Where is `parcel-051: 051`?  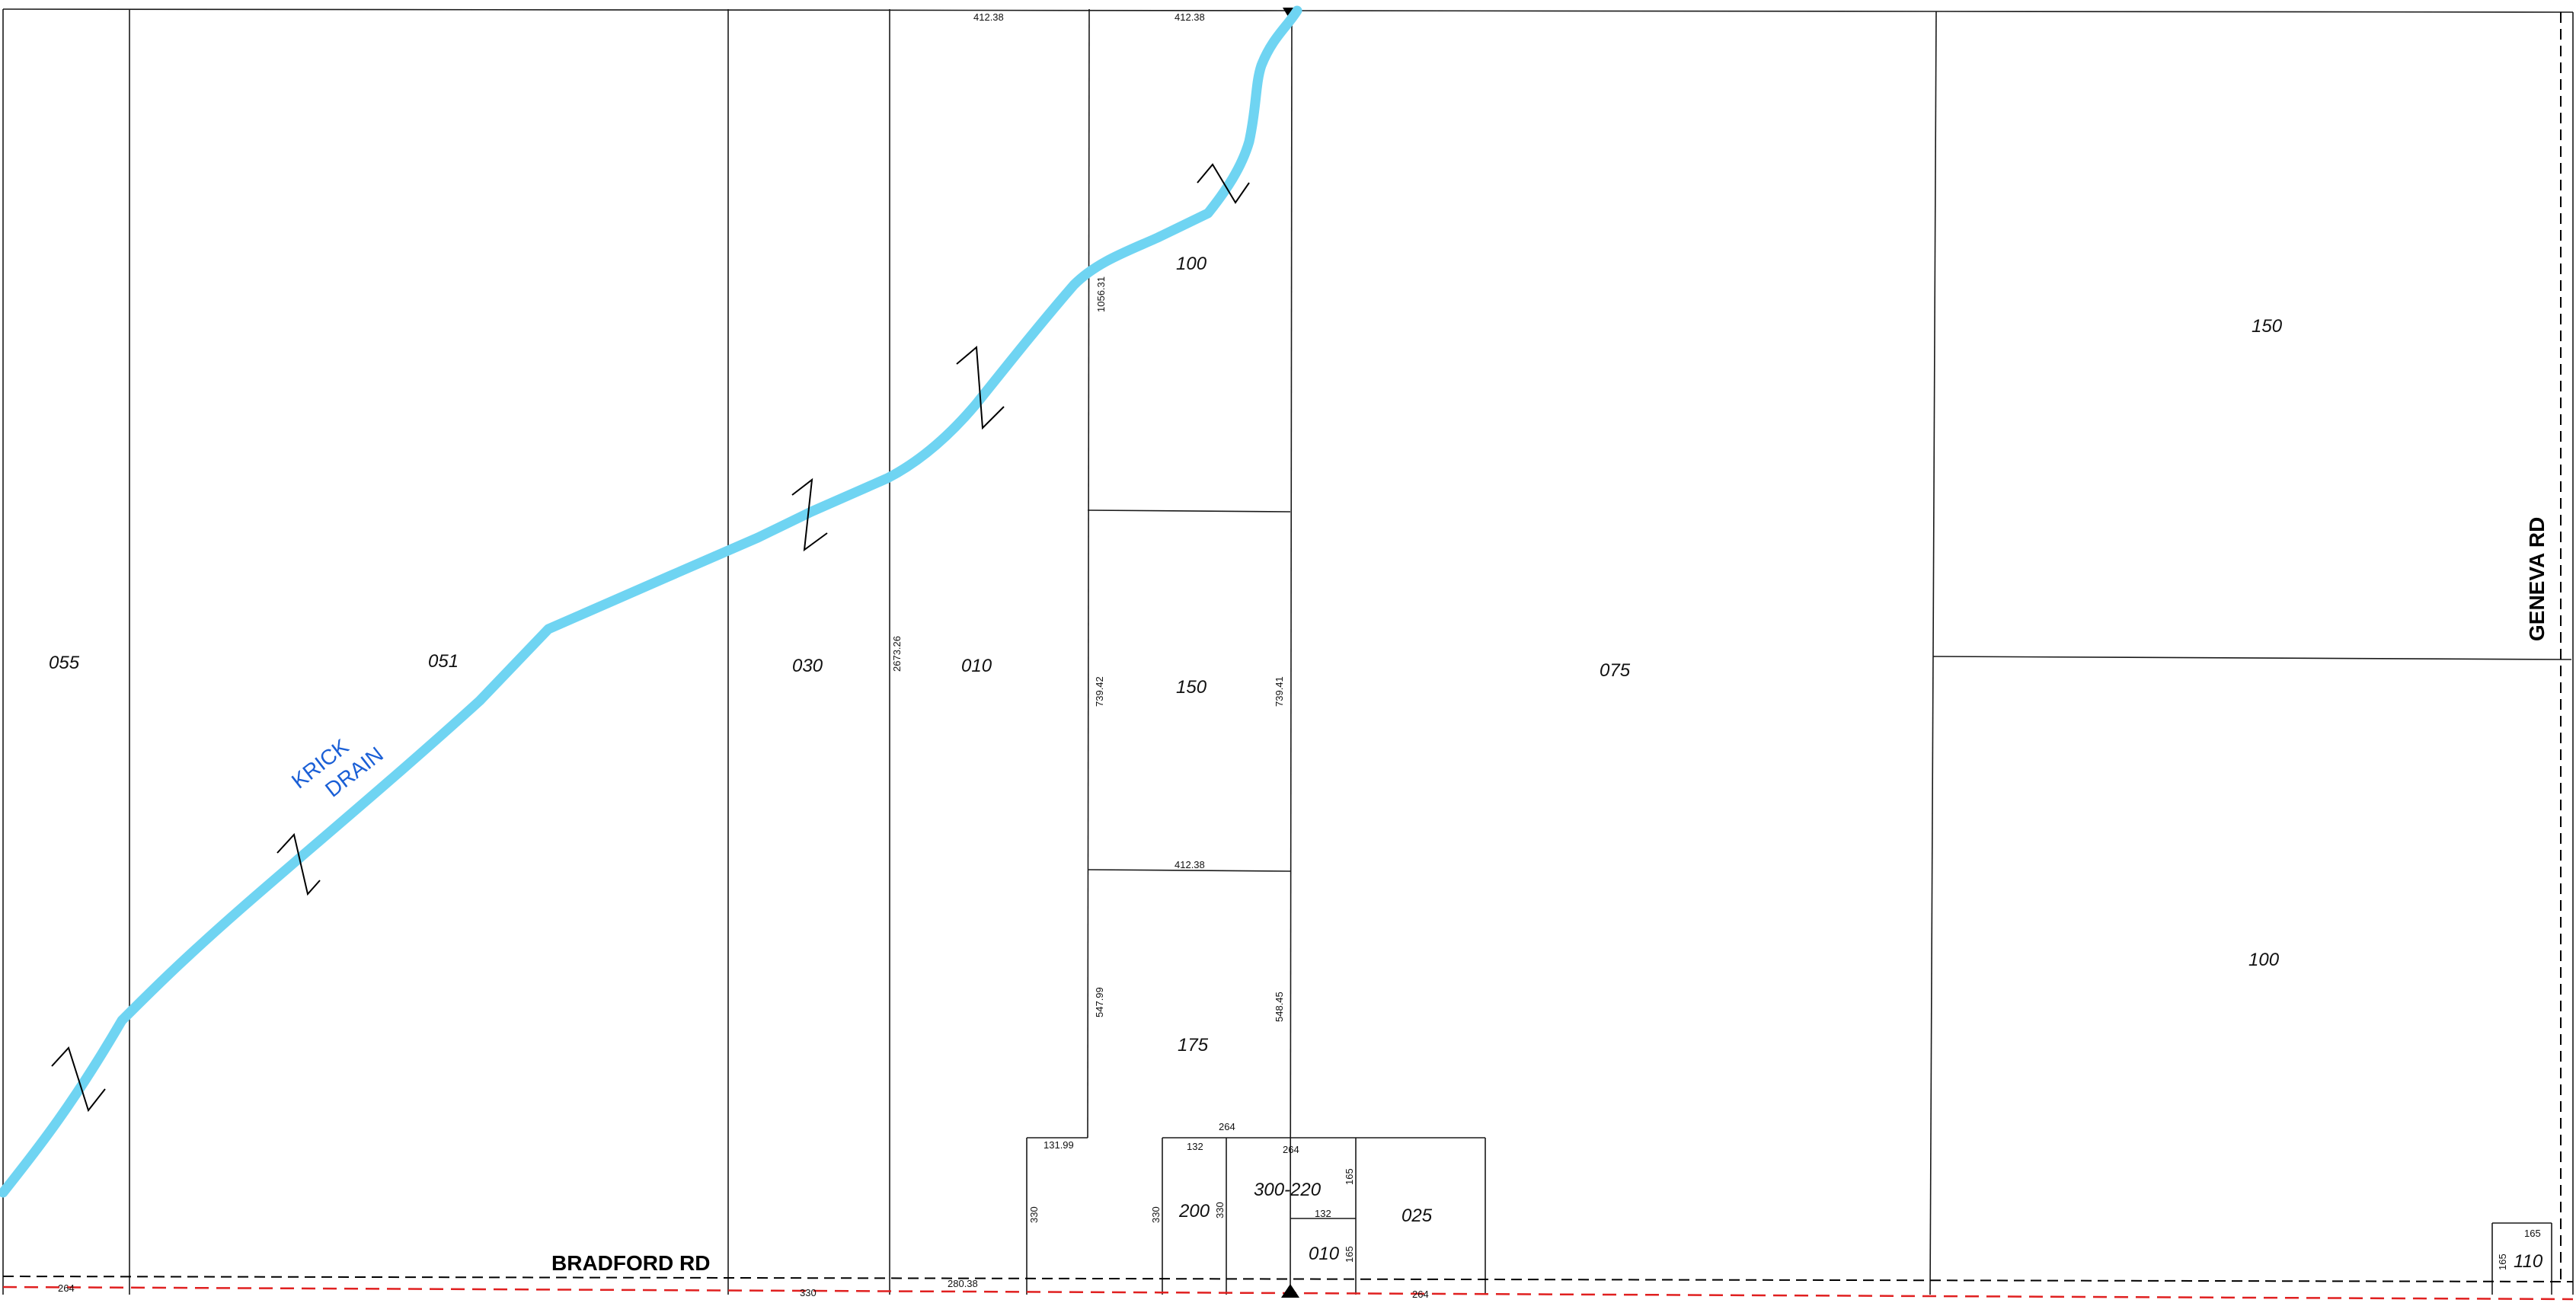
parcel-051: 051 is located at coordinates (444, 661).